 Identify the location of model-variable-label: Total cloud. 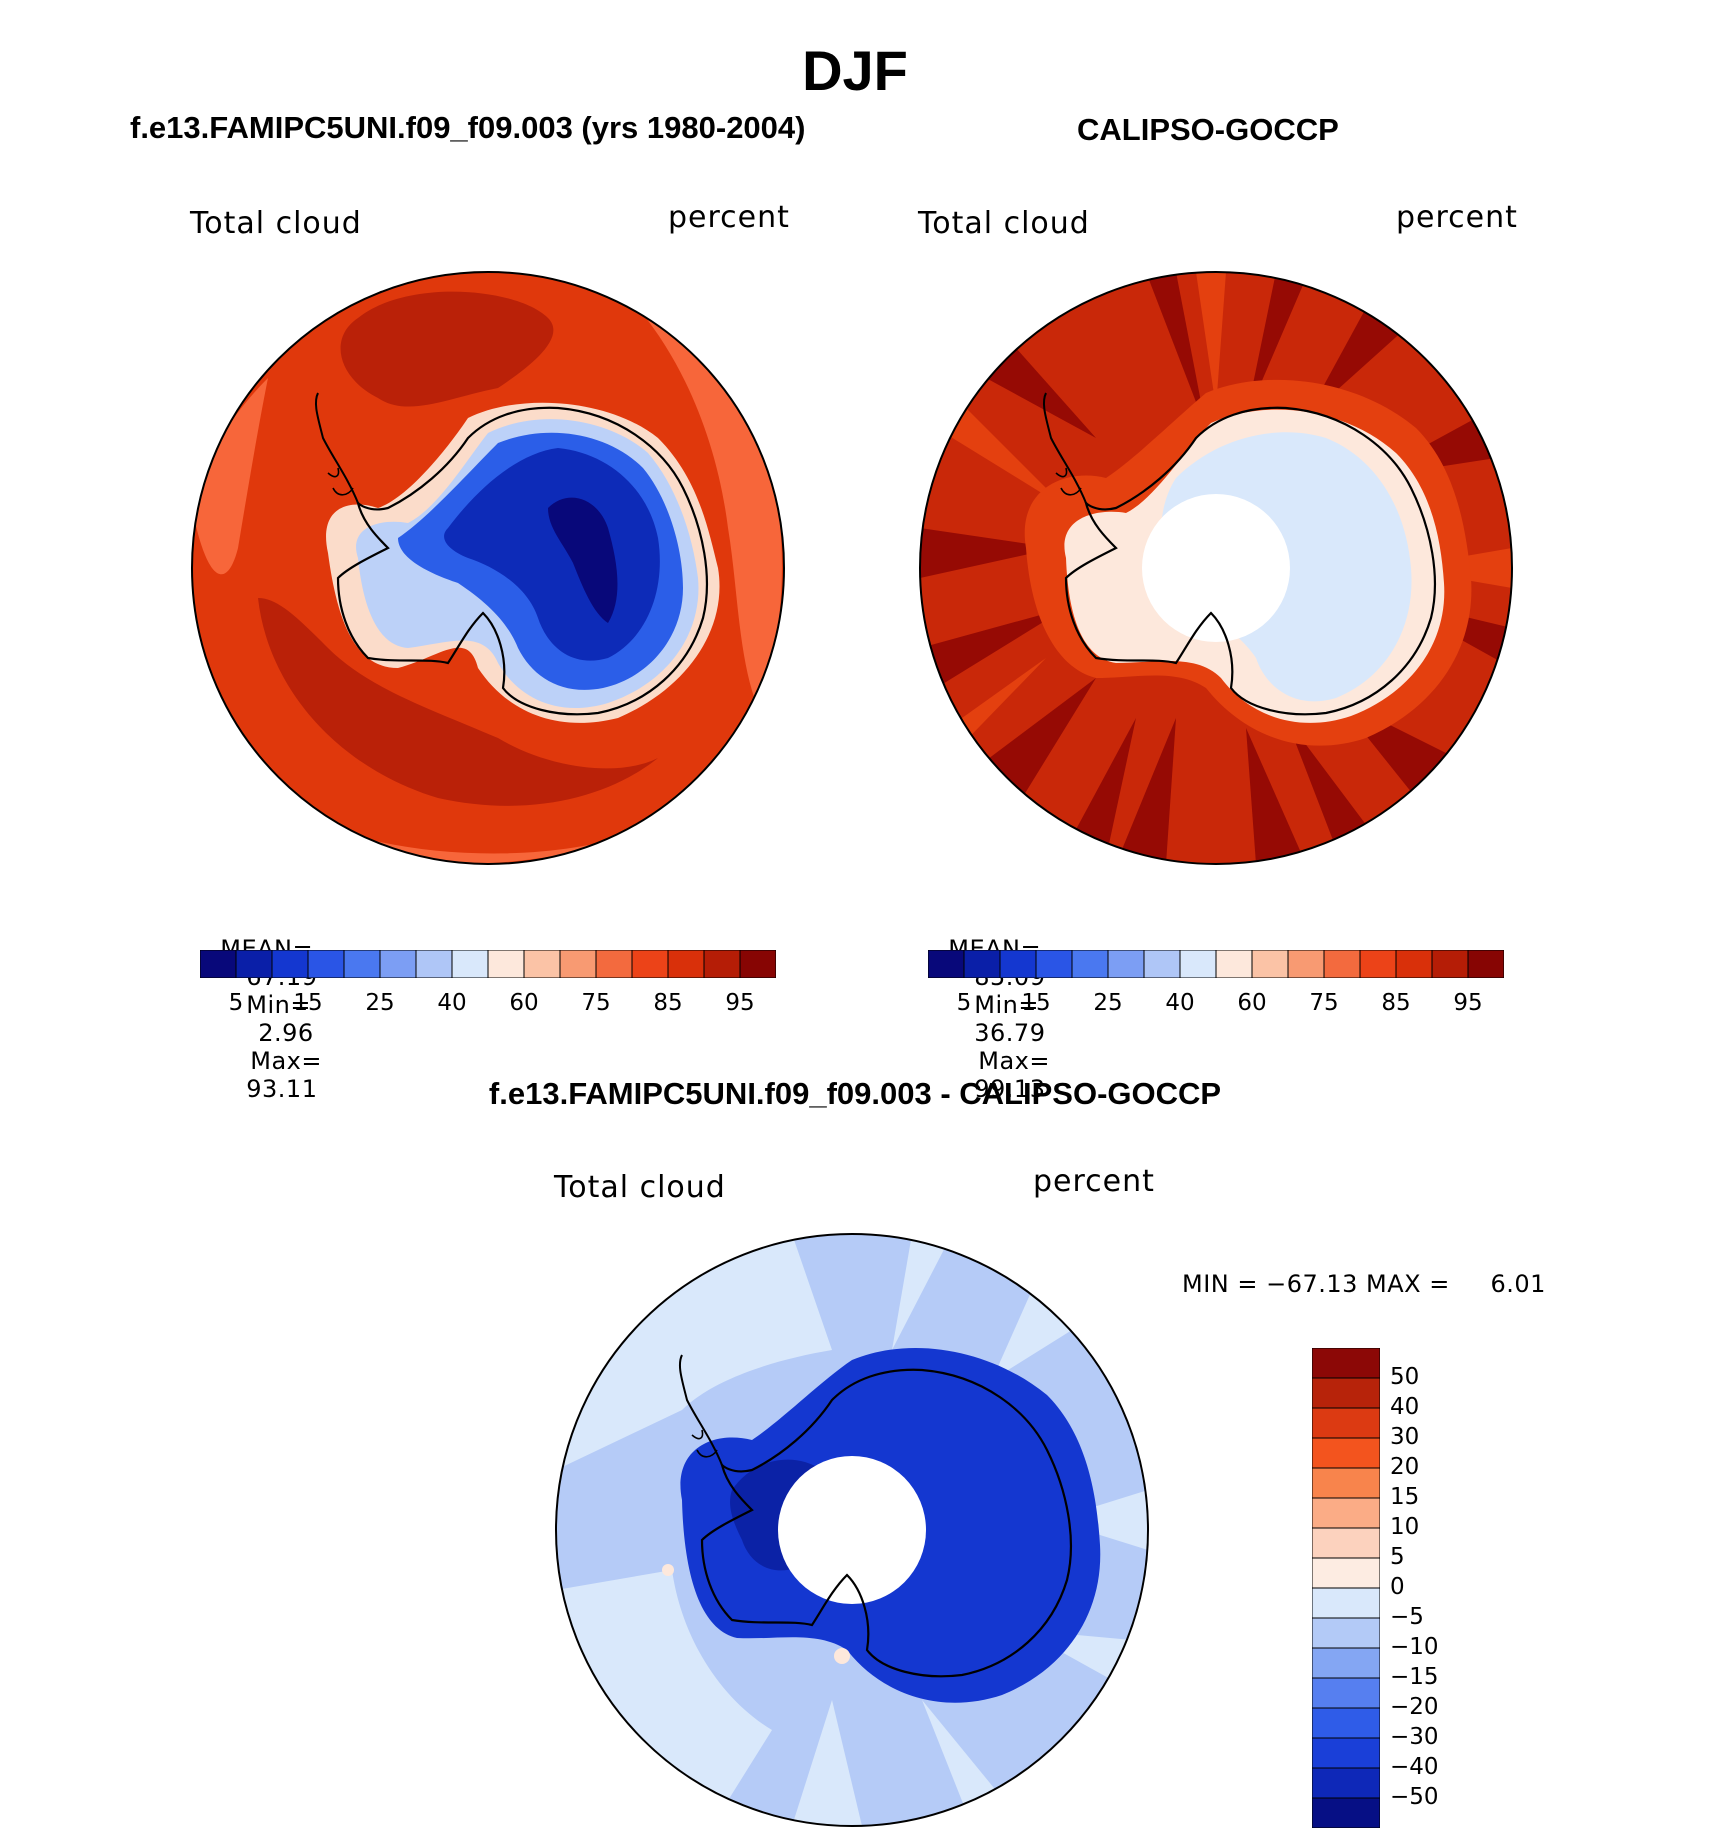
(276, 223).